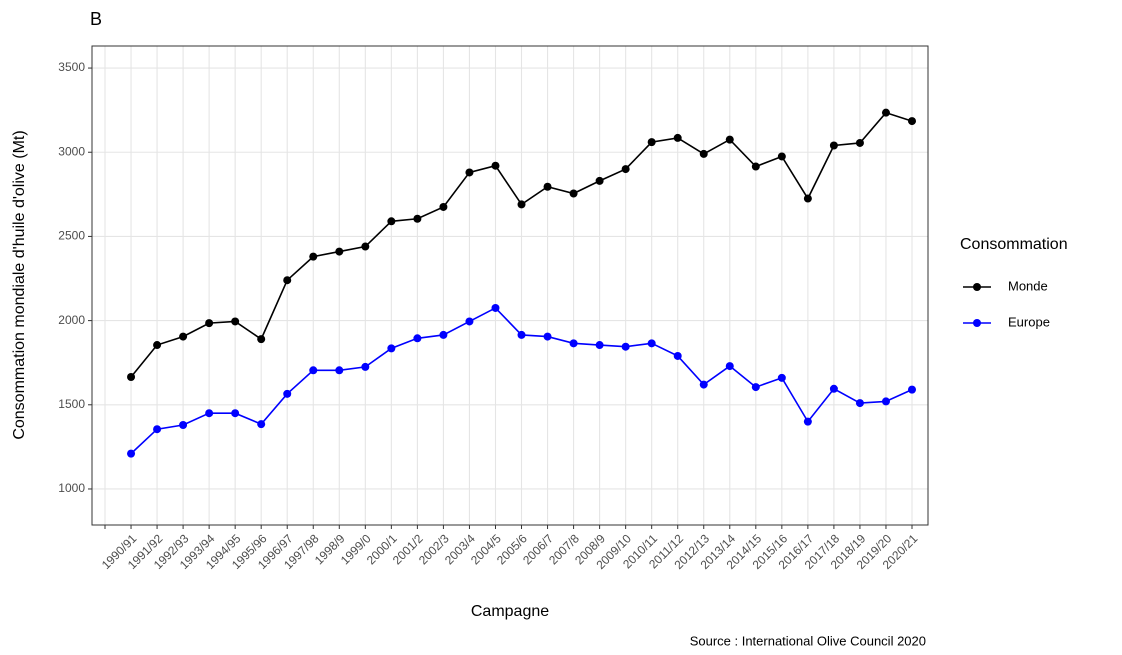 Image resolution: width=1122 pixels, height=655 pixels. I want to click on legend-label: Europe, so click(1029, 321).